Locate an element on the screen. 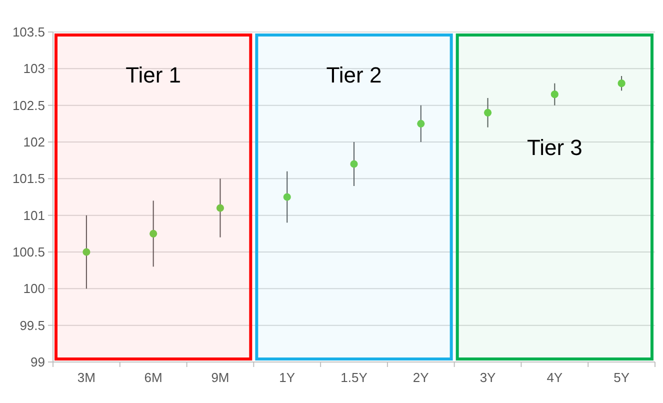 This screenshot has width=663, height=403. x-tick-label: 1.5Y is located at coordinates (354, 377).